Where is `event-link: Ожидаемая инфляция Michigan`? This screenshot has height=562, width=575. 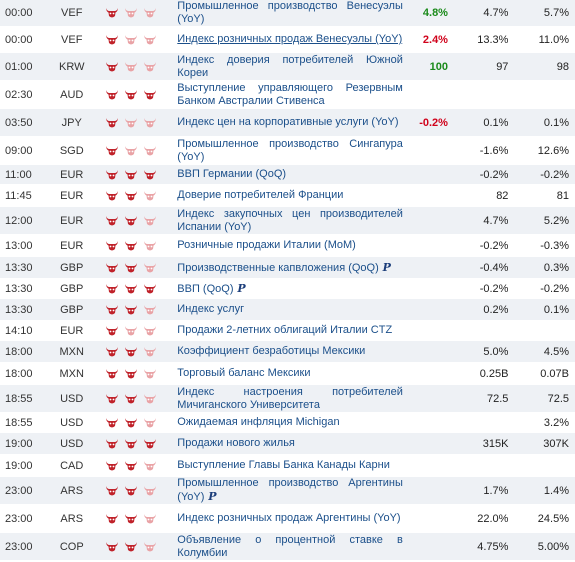 event-link: Ожидаемая инфляция Michigan is located at coordinates (290, 422).